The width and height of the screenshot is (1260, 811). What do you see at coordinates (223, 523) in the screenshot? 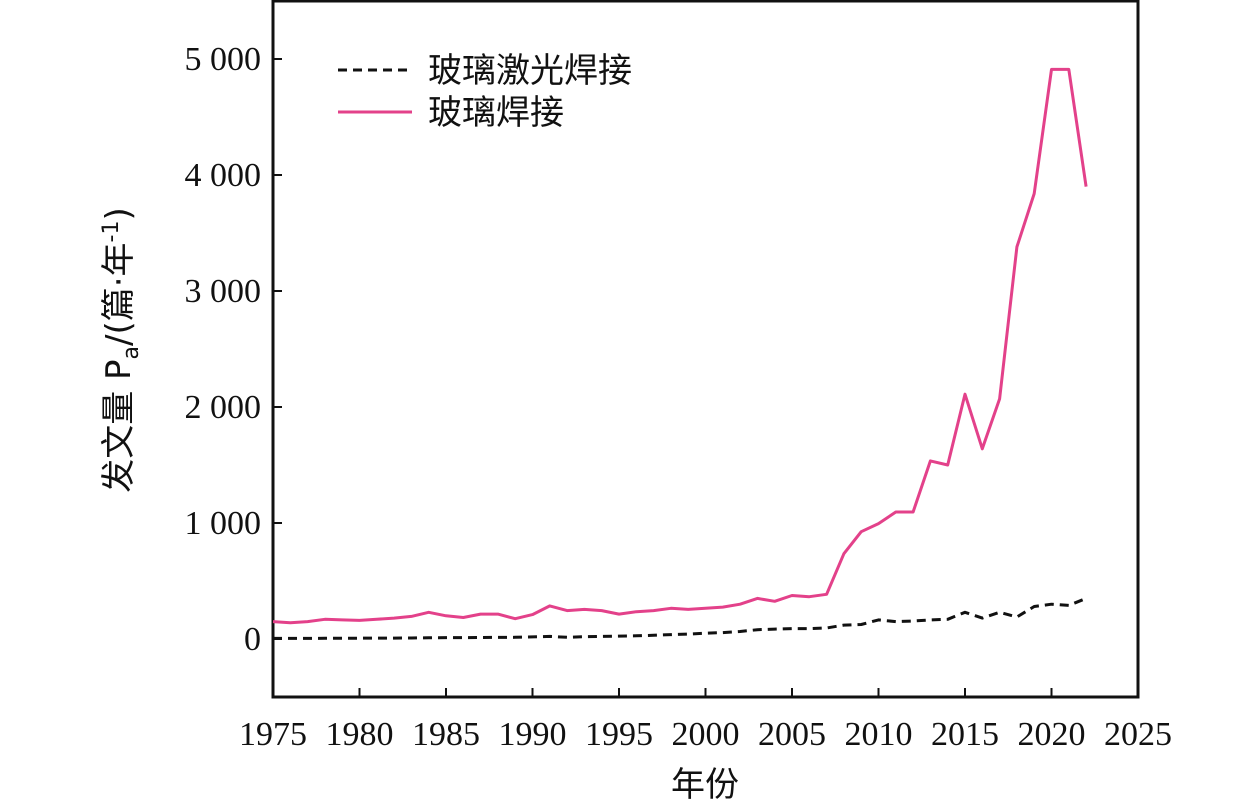
I see `y-tick-label: 1 000` at bounding box center [223, 523].